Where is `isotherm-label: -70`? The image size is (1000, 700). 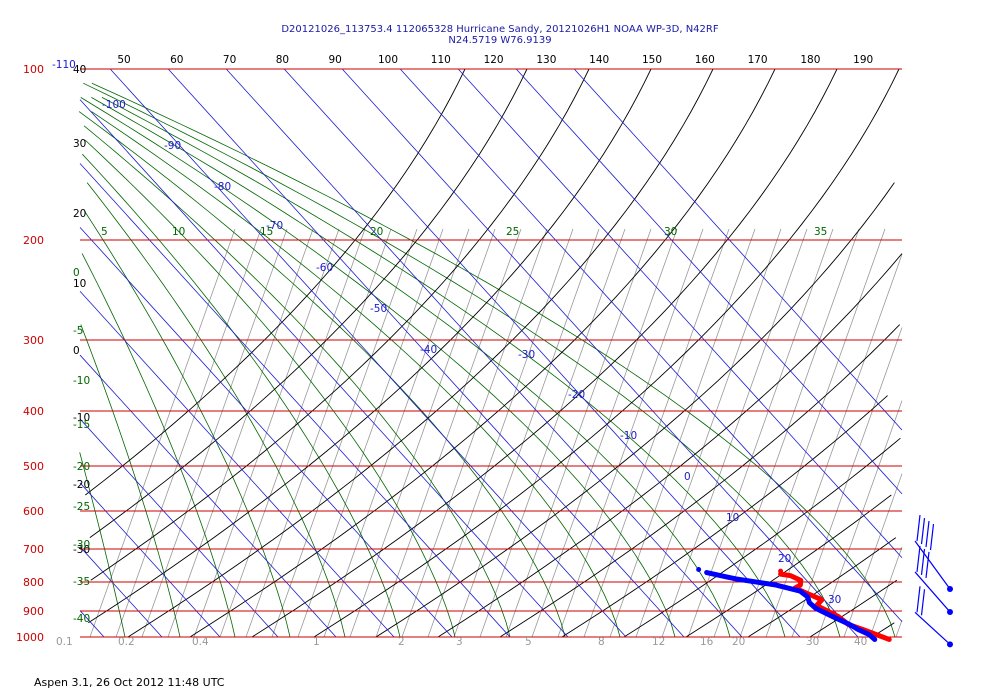
isotherm-label: -70 is located at coordinates (274, 226).